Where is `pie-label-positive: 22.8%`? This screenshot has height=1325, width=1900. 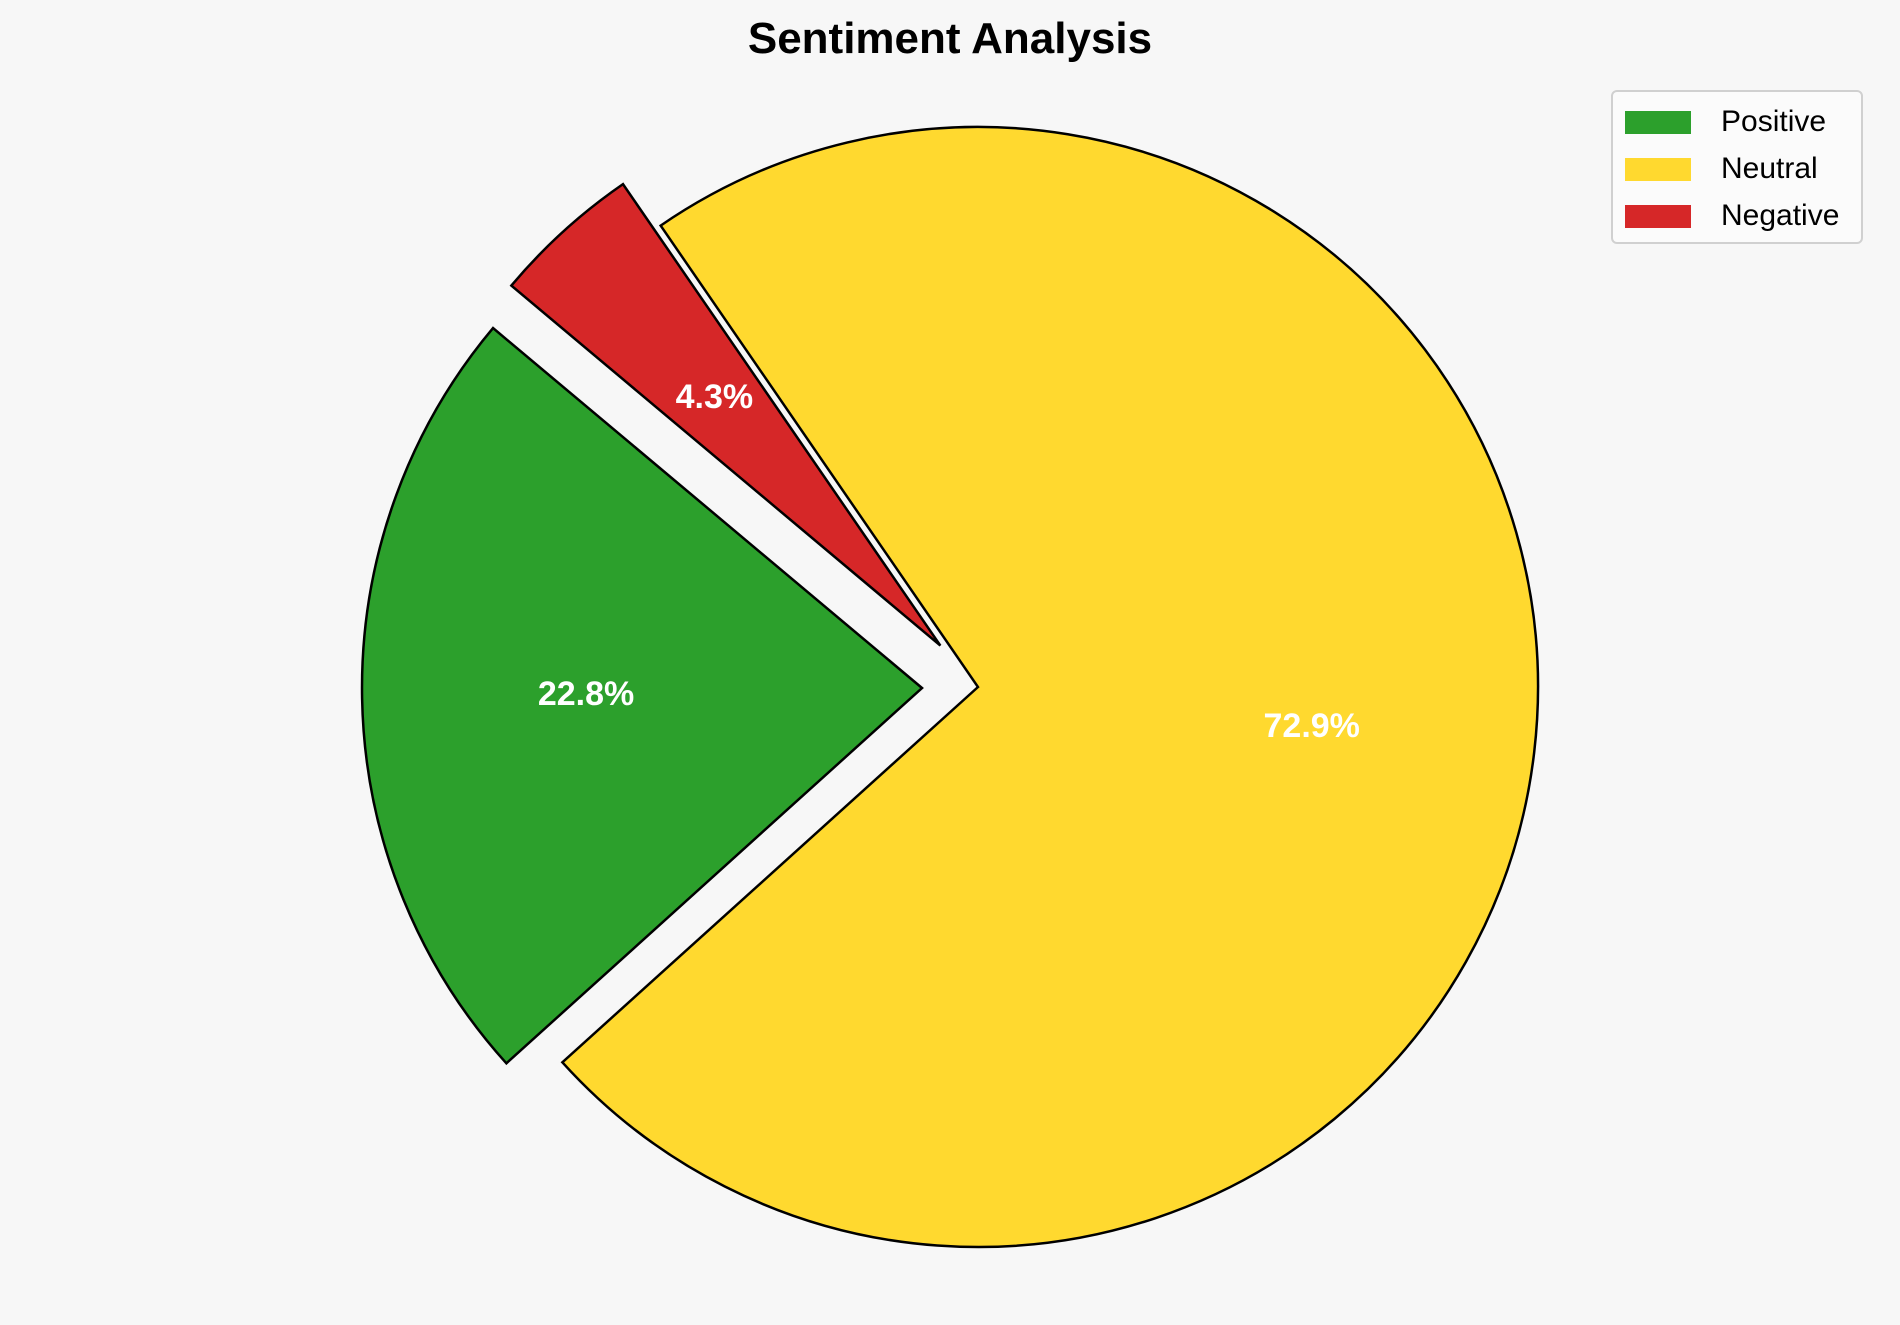 pie-label-positive: 22.8% is located at coordinates (586, 694).